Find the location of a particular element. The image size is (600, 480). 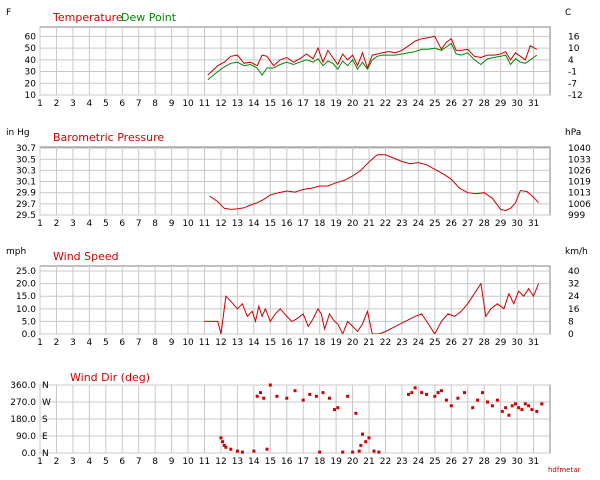

x-tick-label: 10 is located at coordinates (188, 462).